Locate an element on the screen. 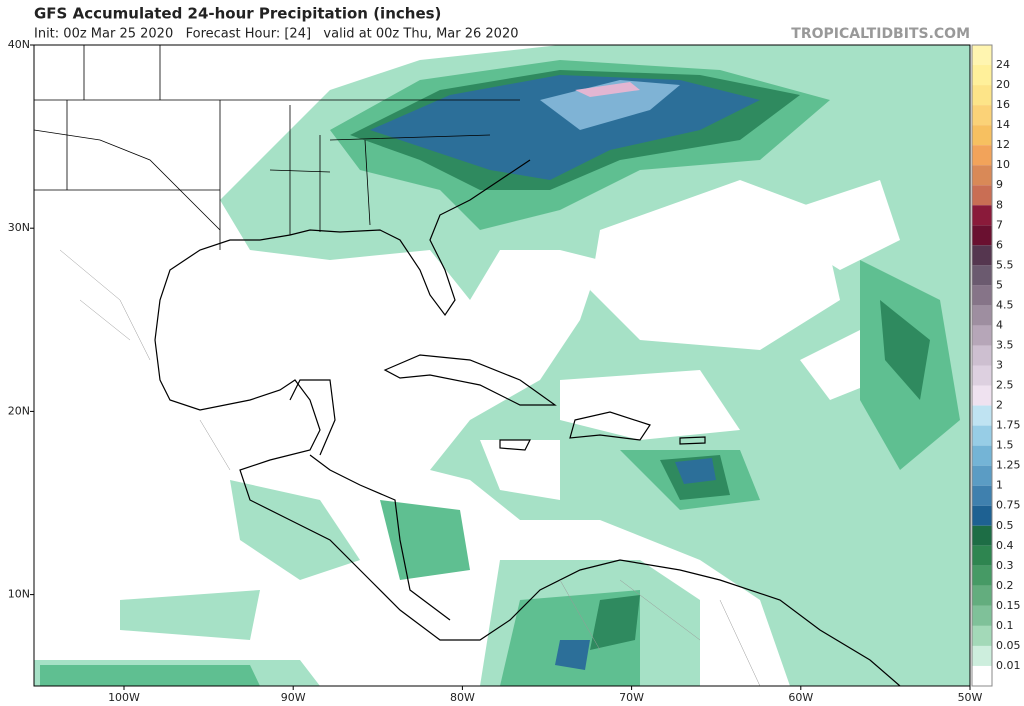 The height and width of the screenshot is (706, 1024). yucatan is located at coordinates (312, 417).